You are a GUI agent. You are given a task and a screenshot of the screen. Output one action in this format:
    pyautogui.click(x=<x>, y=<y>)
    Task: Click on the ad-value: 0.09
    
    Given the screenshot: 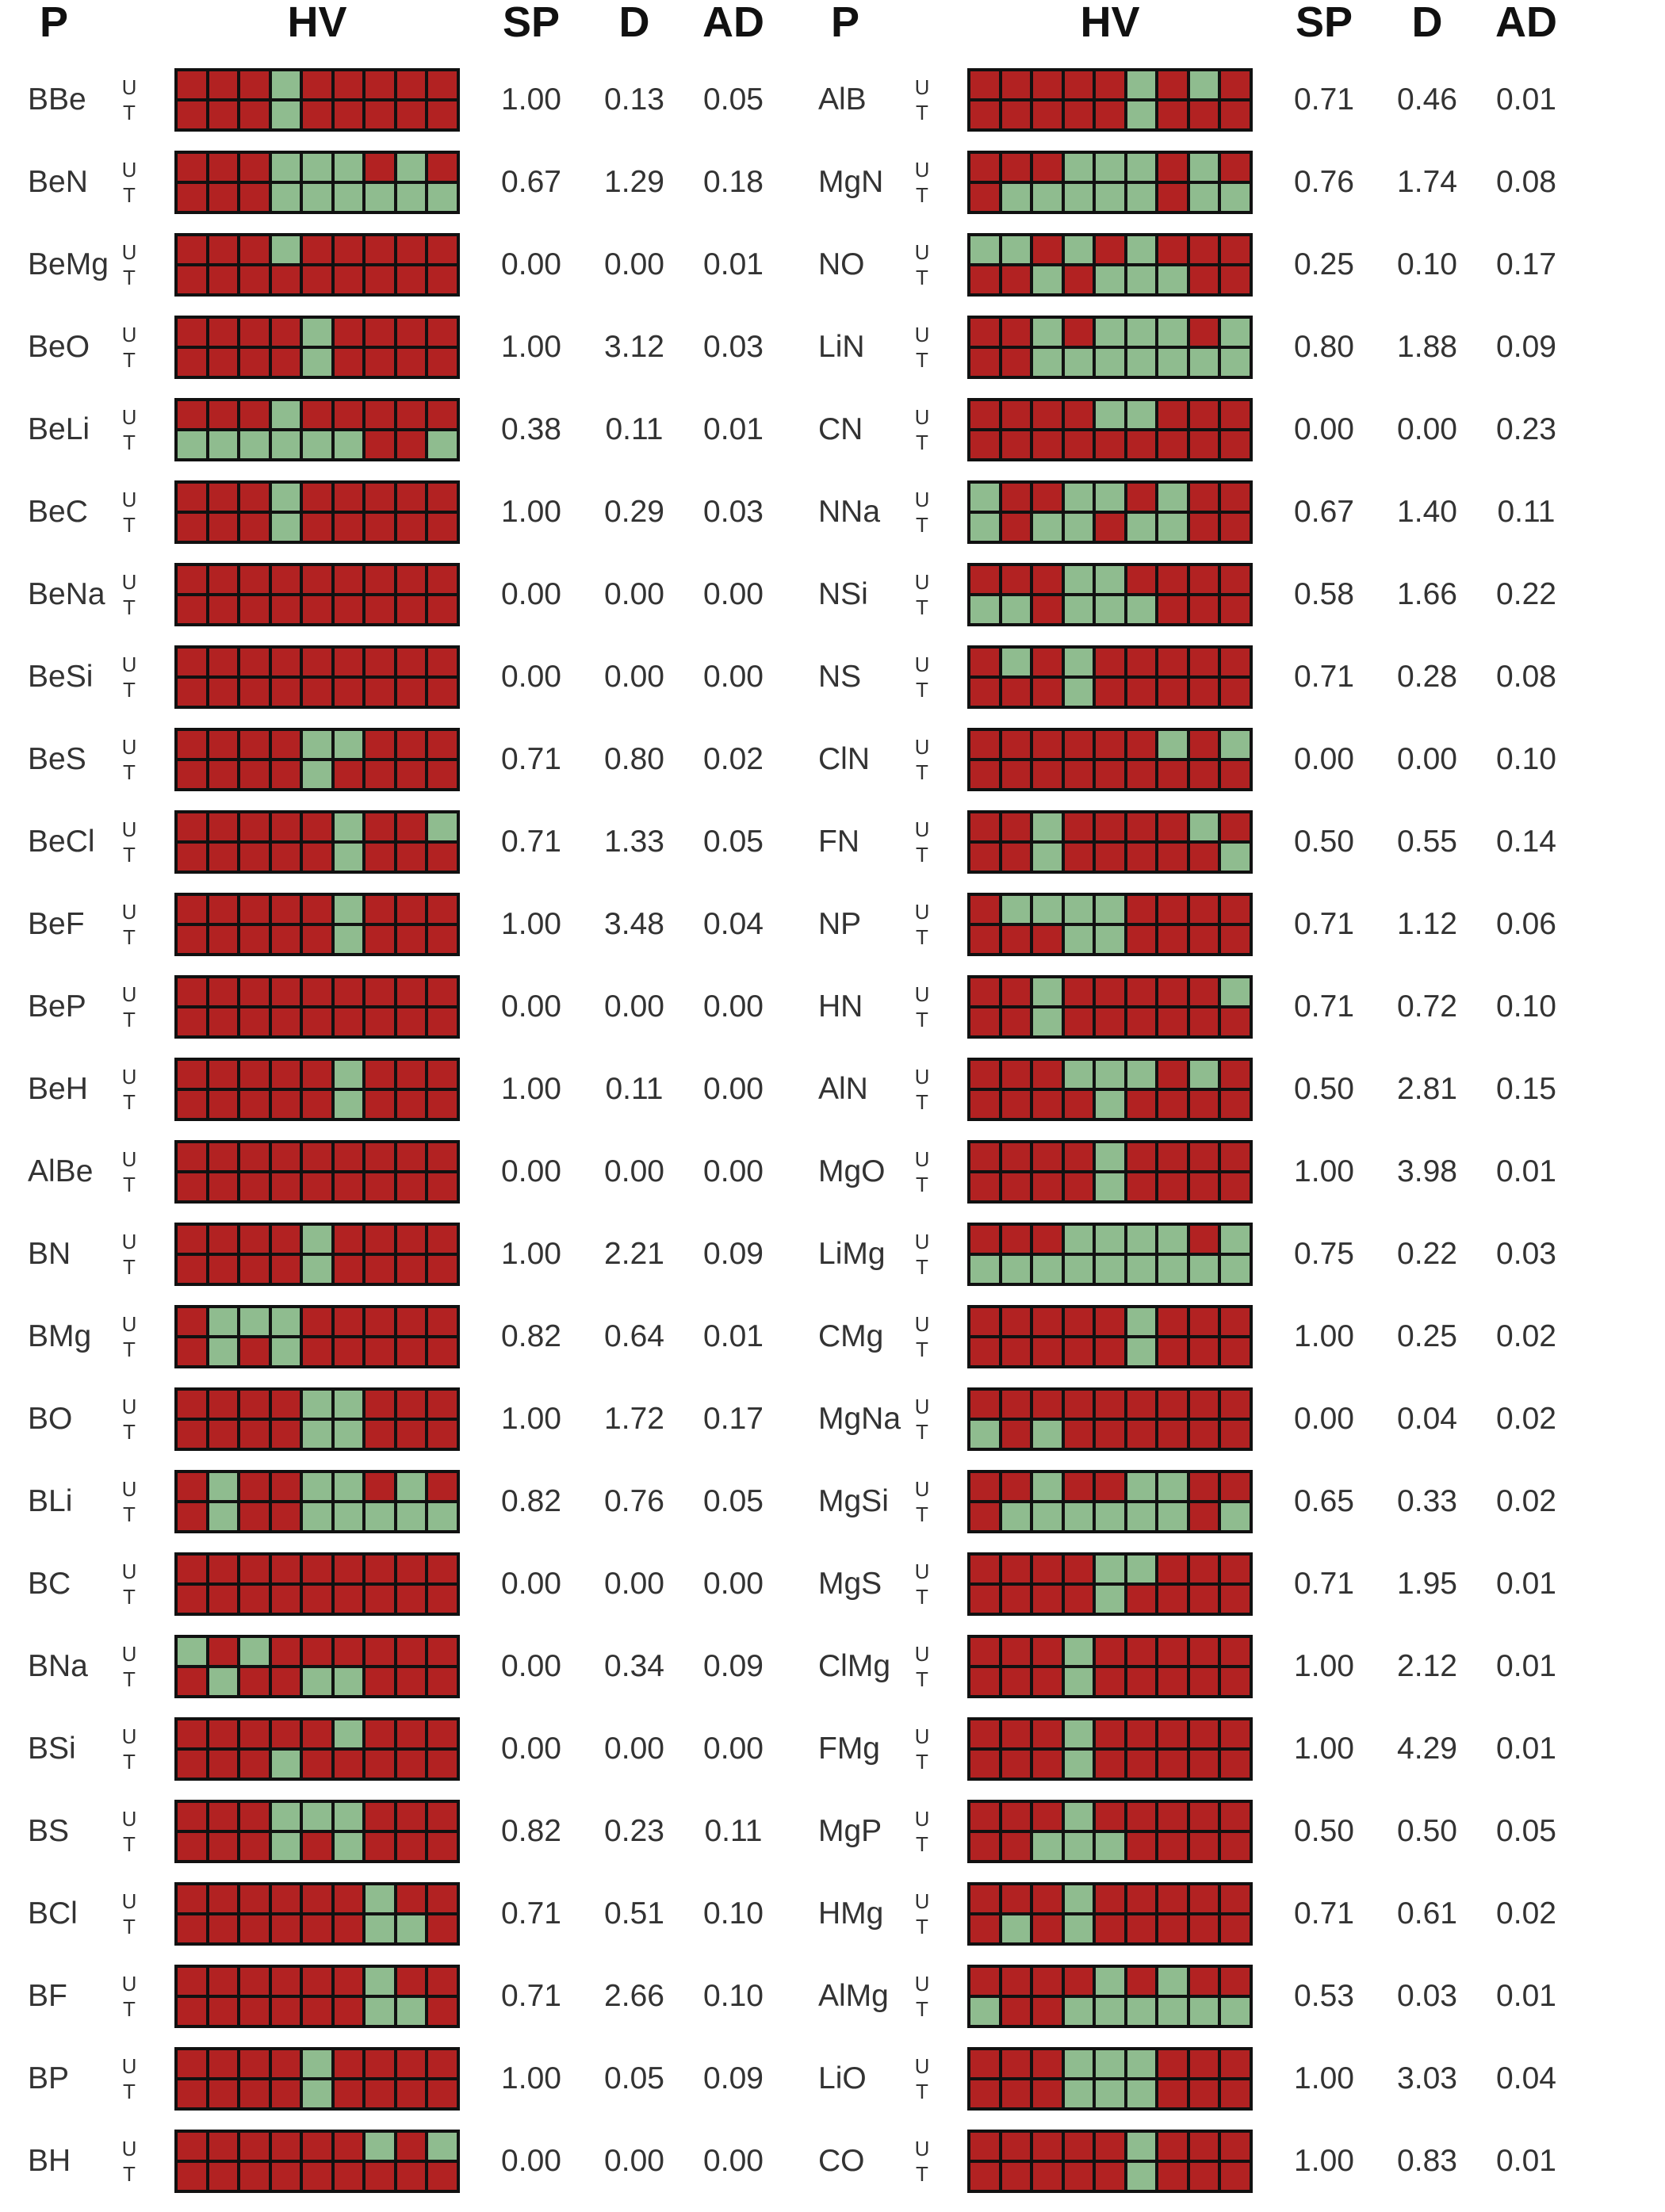 What is the action you would take?
    pyautogui.click(x=733, y=1254)
    